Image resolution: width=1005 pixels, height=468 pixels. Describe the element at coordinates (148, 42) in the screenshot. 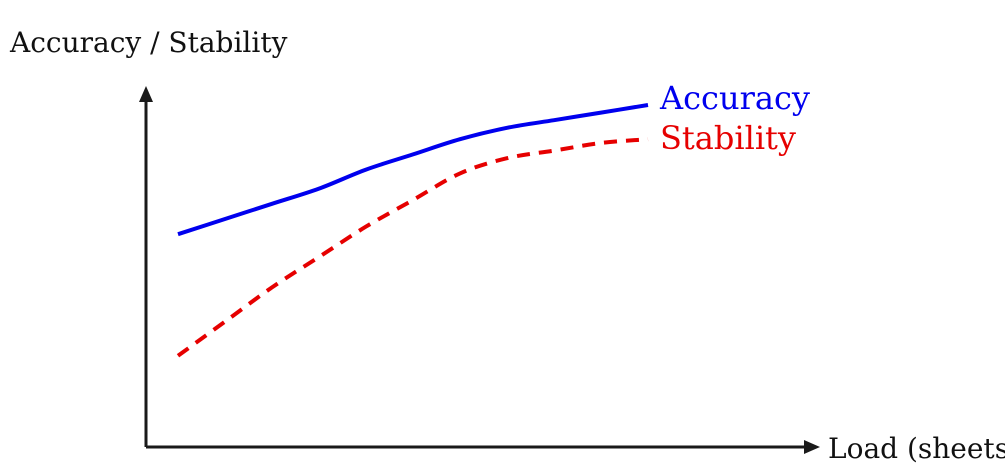

I see `y-axis-label: Accuracy / Stability` at that location.